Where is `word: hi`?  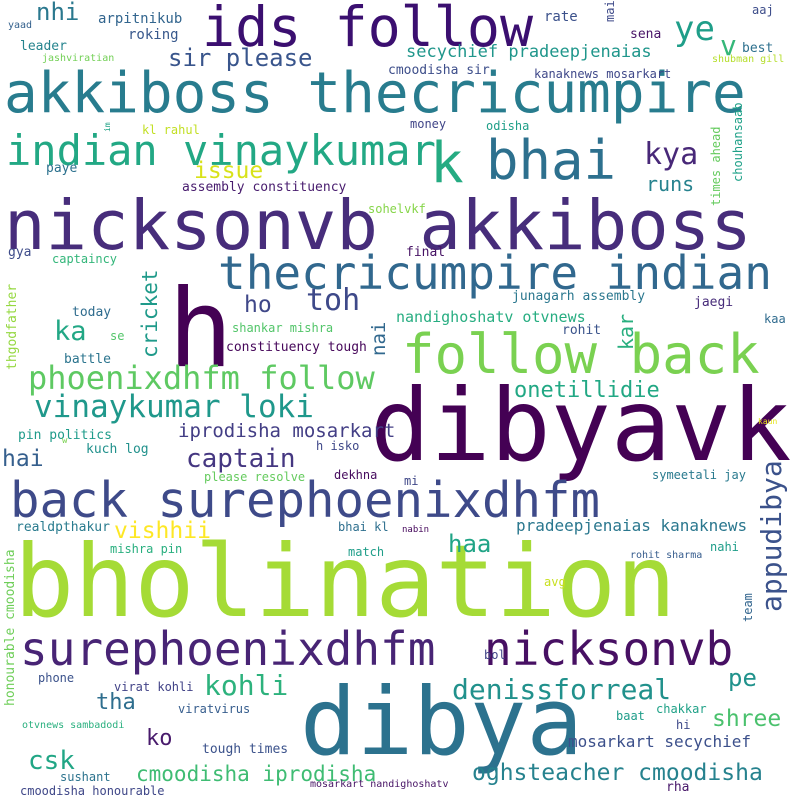
word: hi is located at coordinates (683, 725).